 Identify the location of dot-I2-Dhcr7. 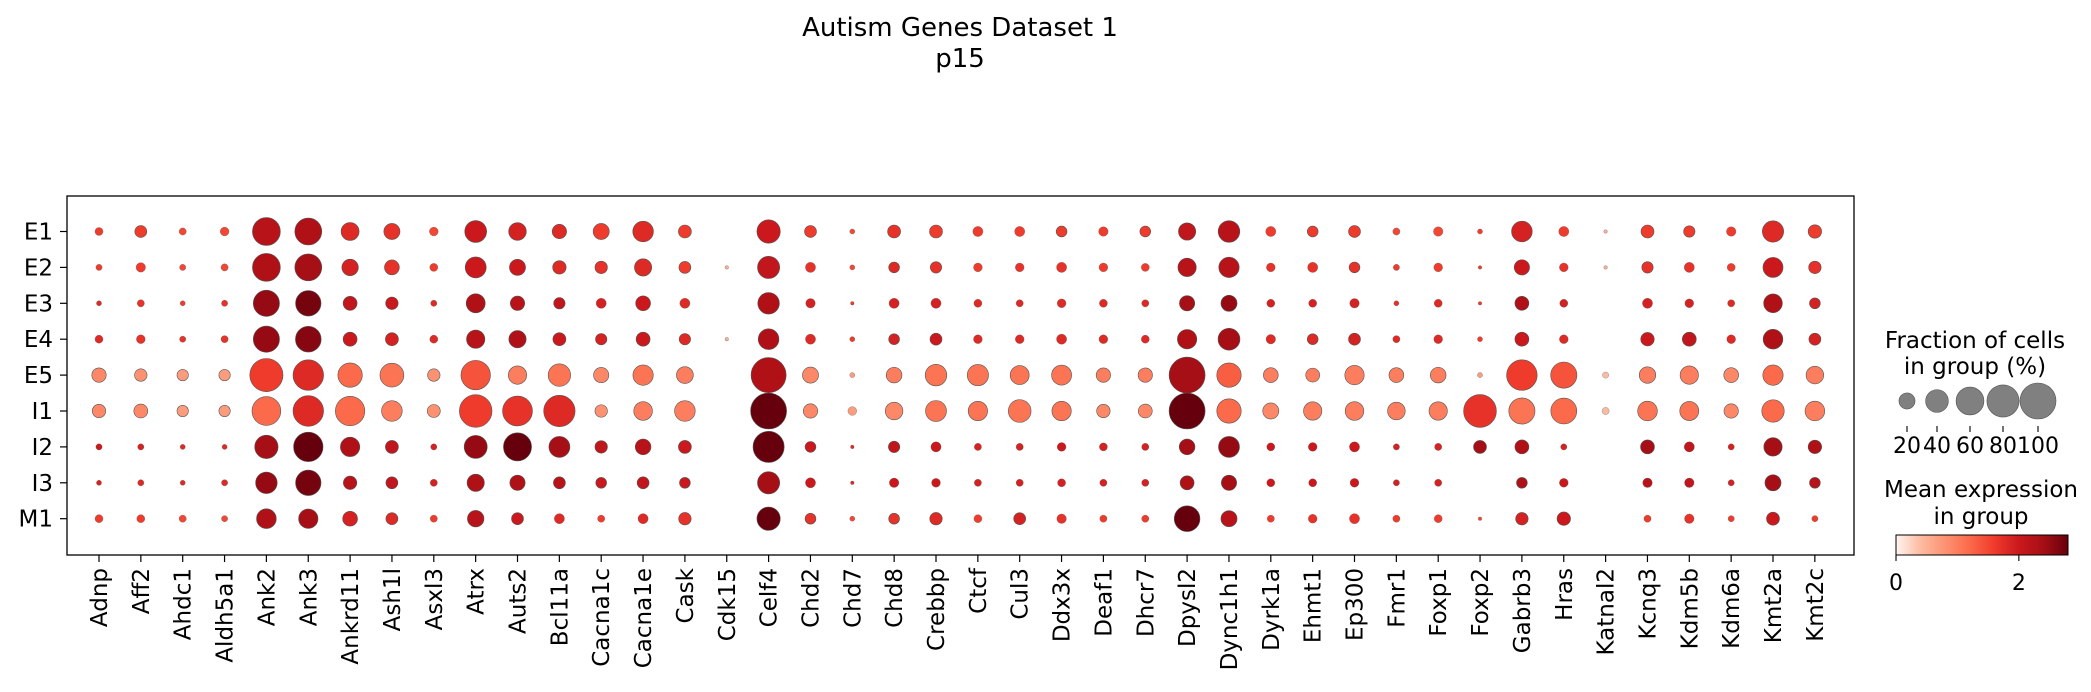
(1145, 447).